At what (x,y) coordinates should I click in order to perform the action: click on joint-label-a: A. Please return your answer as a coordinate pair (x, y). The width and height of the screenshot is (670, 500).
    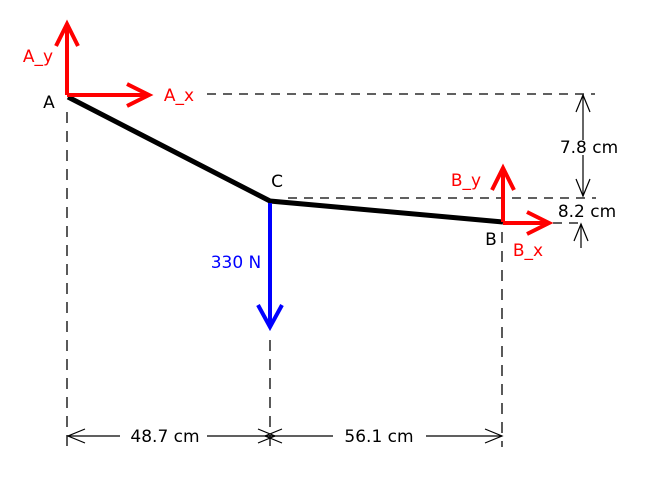
    Looking at the image, I should click on (49, 103).